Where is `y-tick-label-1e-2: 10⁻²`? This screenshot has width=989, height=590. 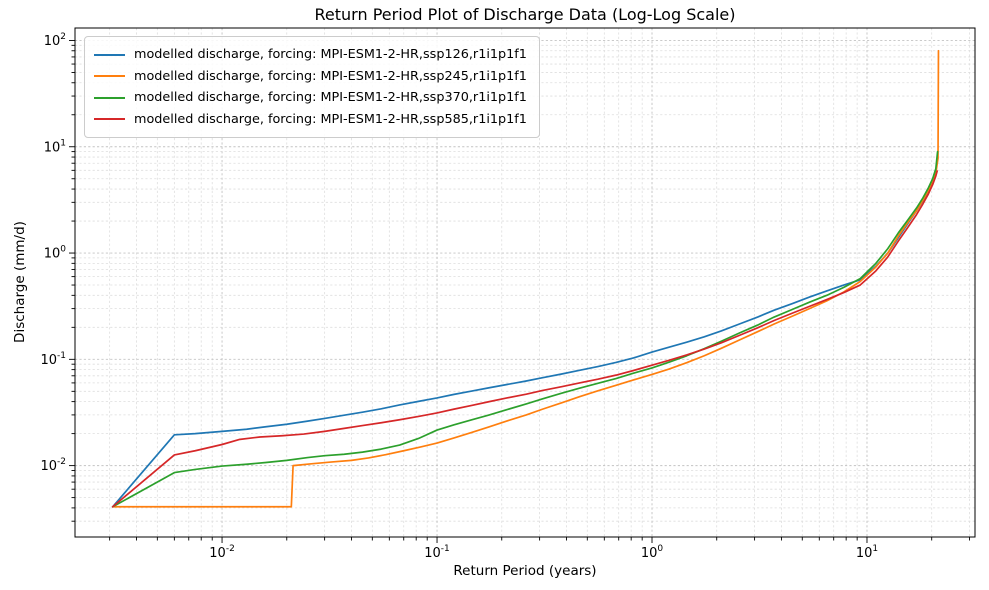
y-tick-label-1e-2: 10⁻² is located at coordinates (53, 465).